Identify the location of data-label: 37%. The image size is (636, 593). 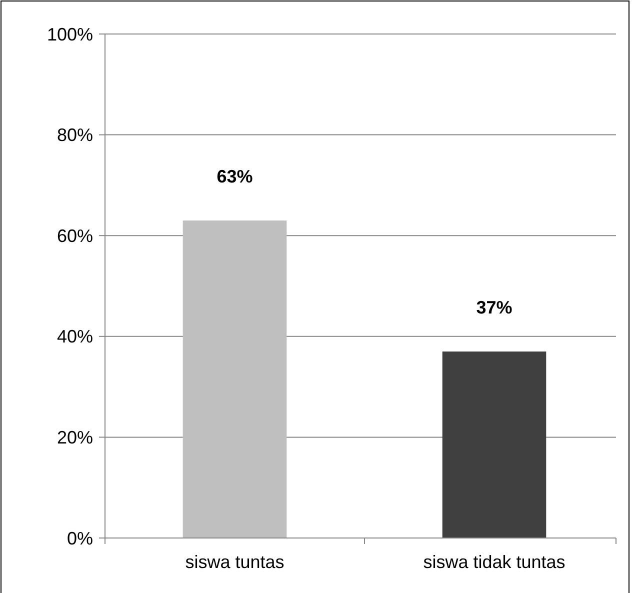
(494, 308).